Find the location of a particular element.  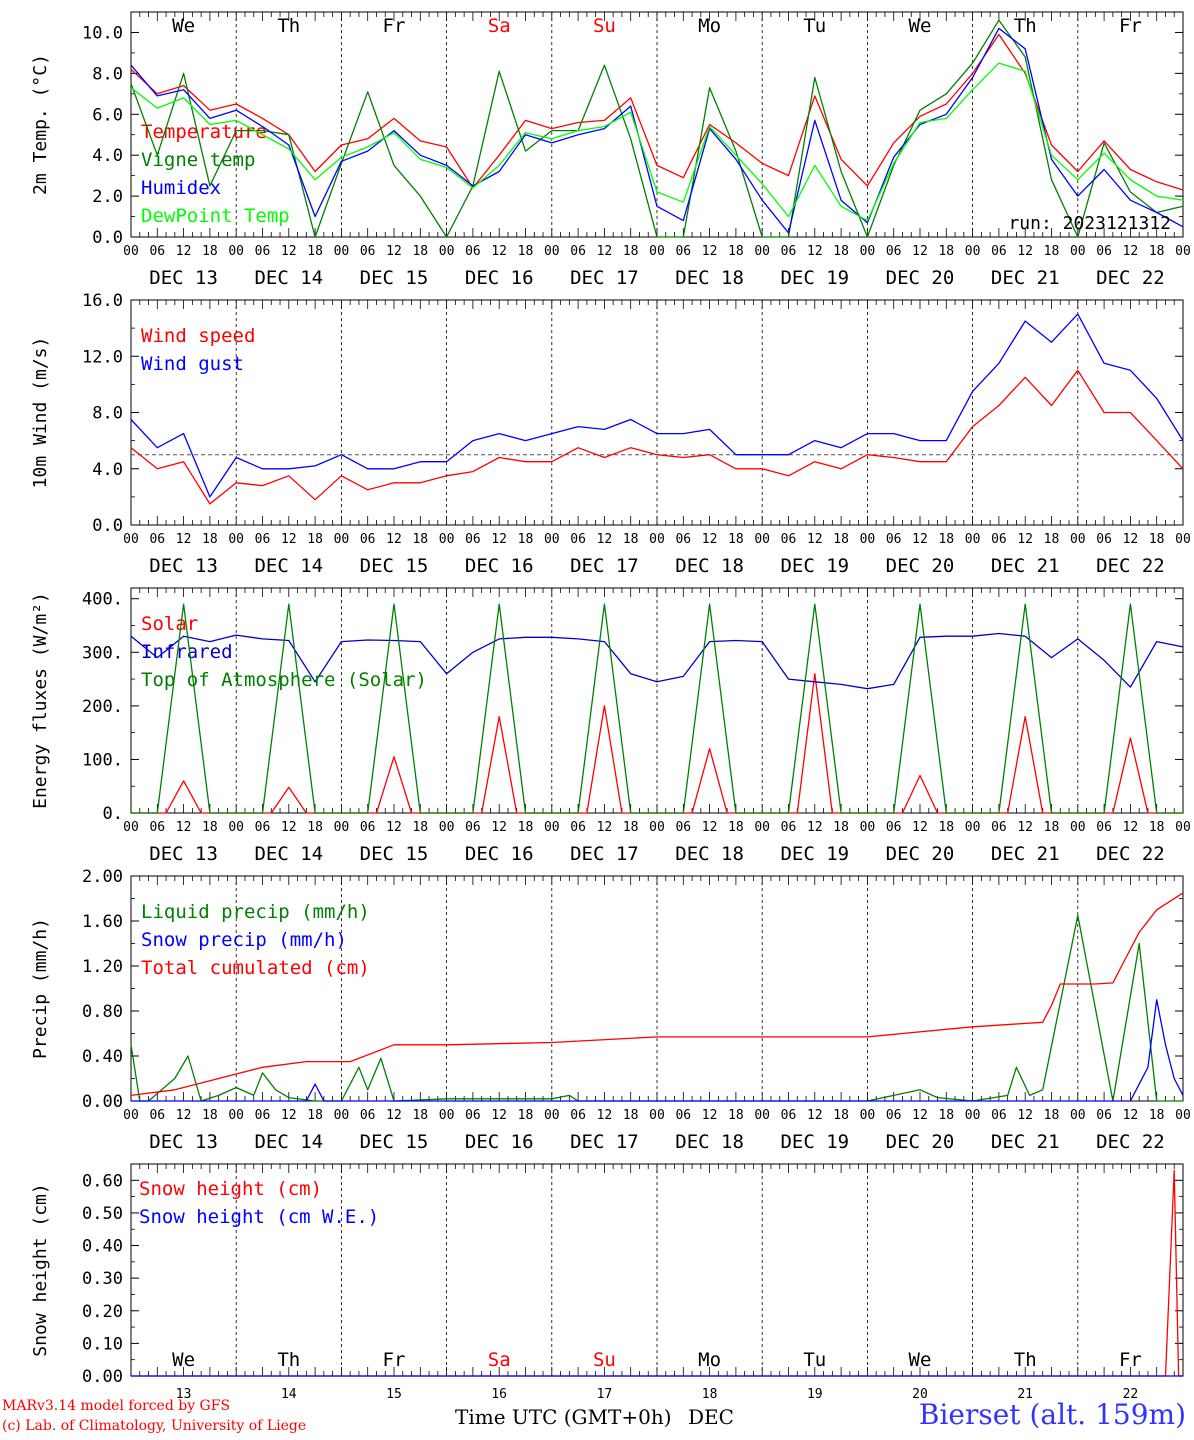

y-axis-title: 2m Temp. (°C) is located at coordinates (40, 124).